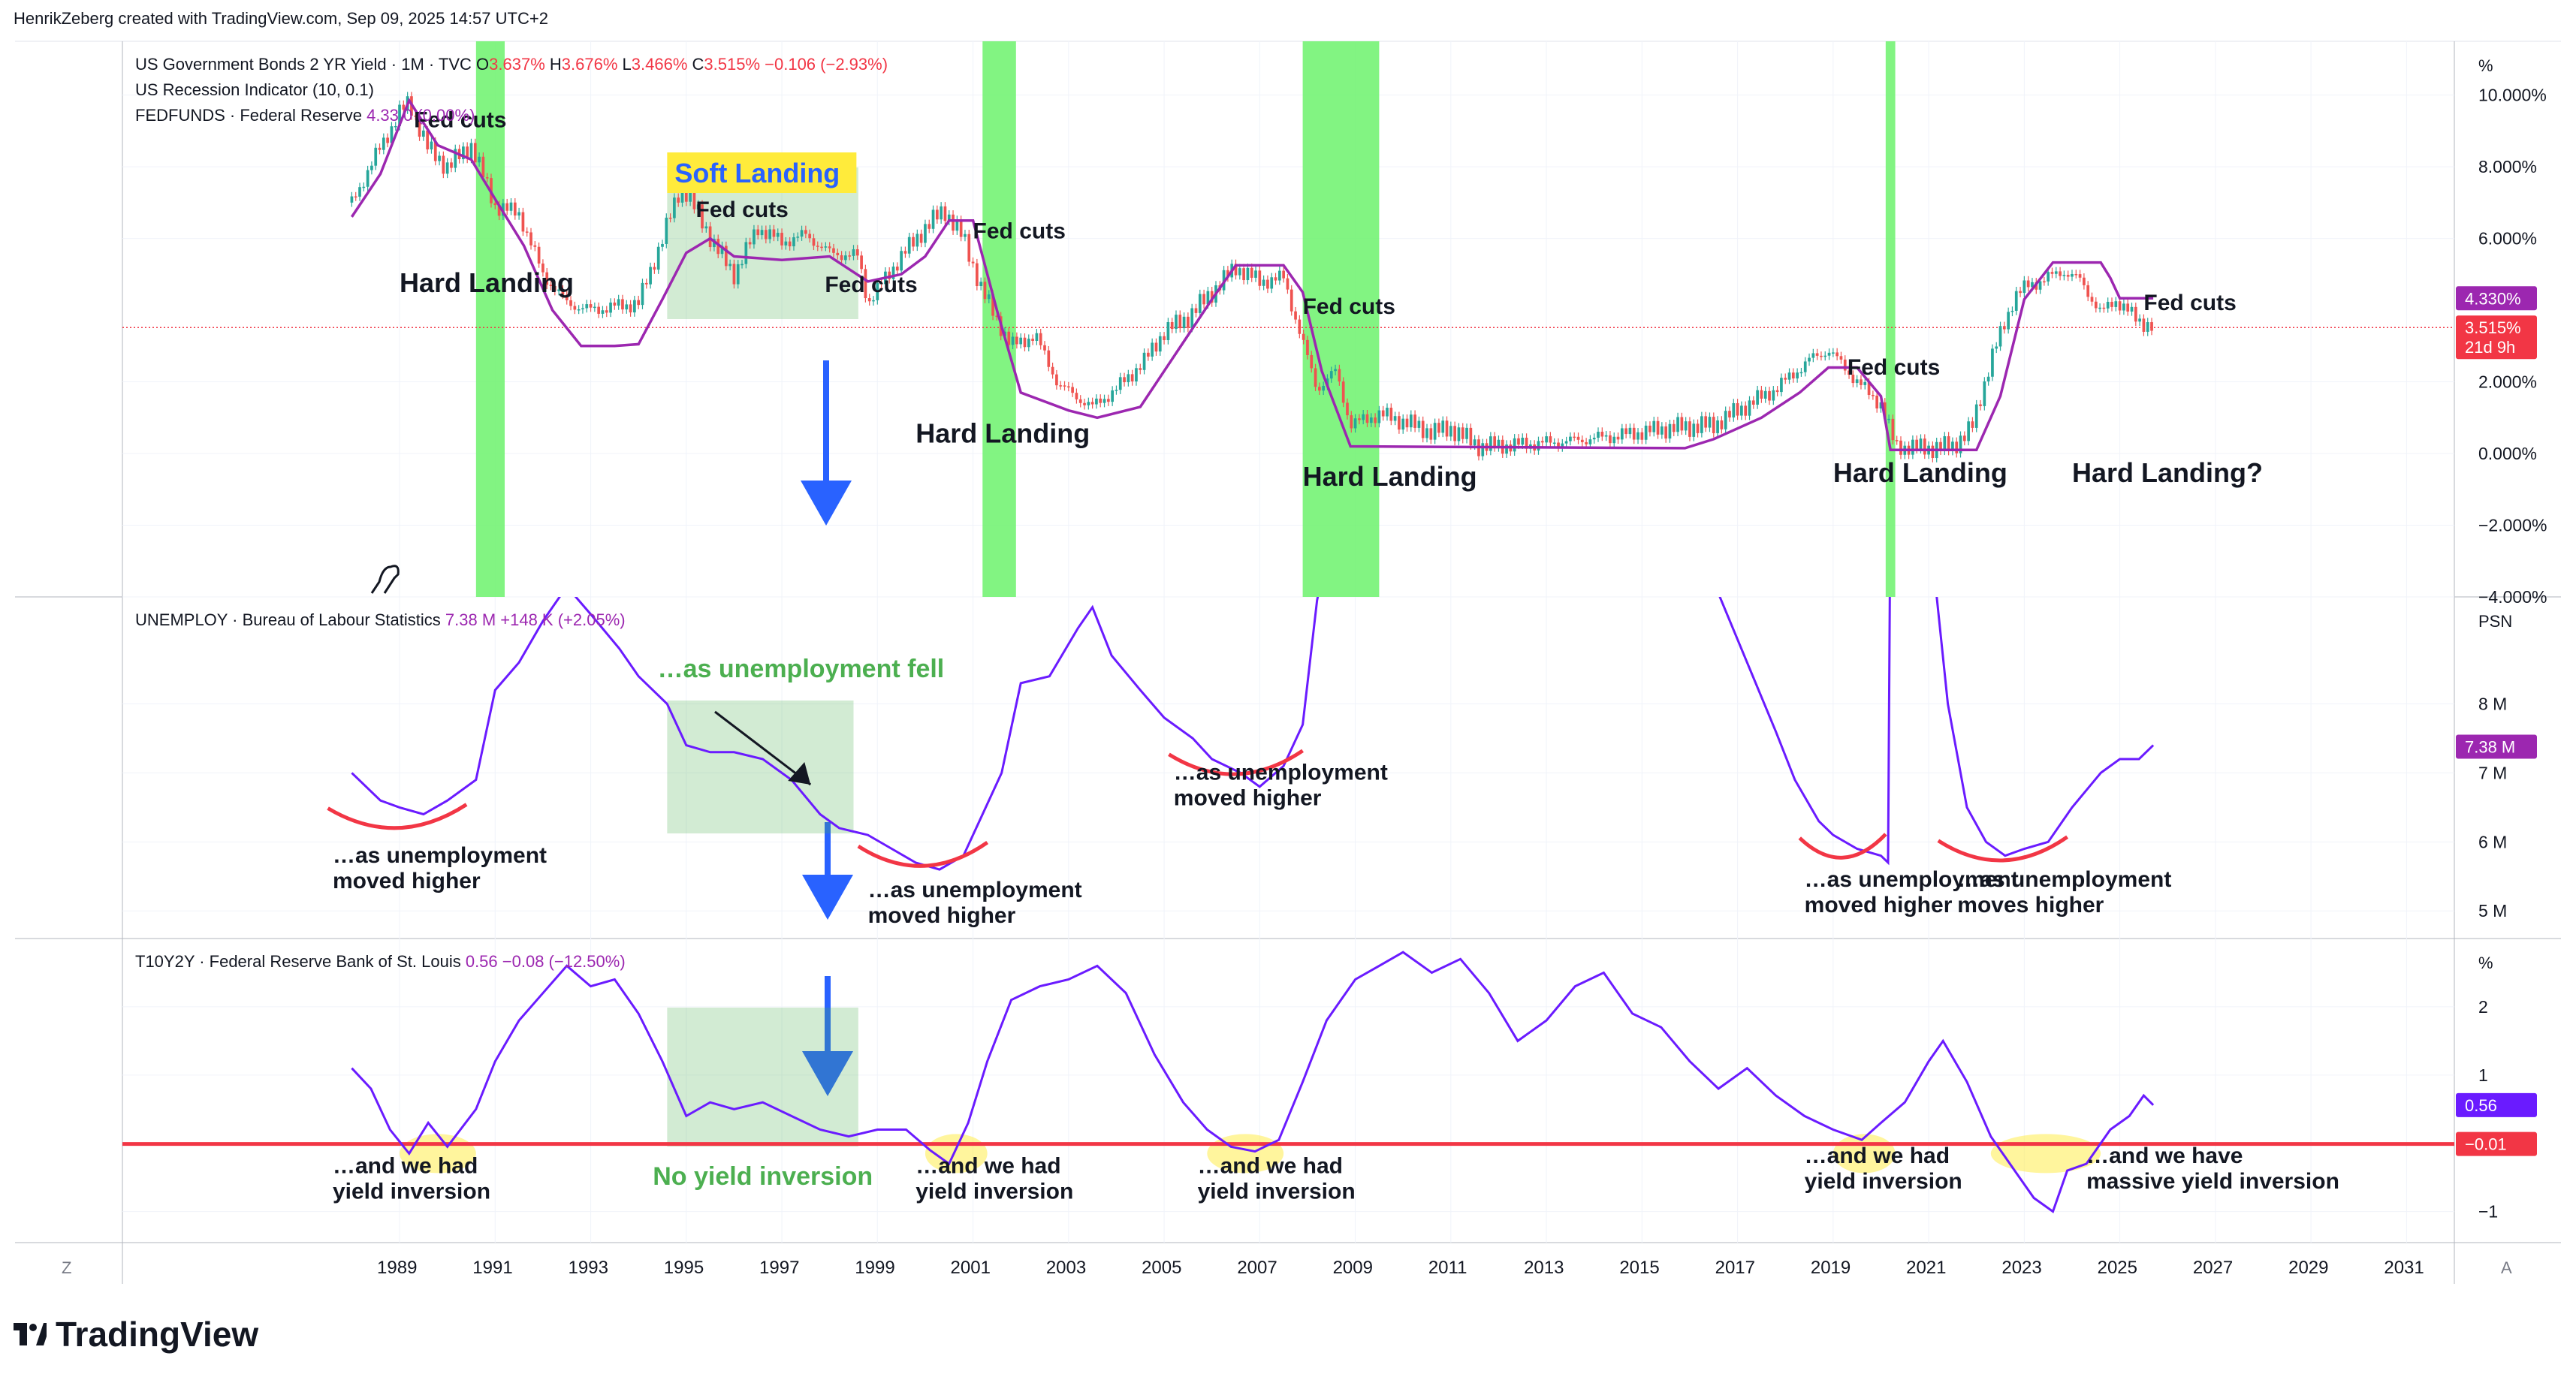  I want to click on x-tick-label: 1995, so click(684, 1268).